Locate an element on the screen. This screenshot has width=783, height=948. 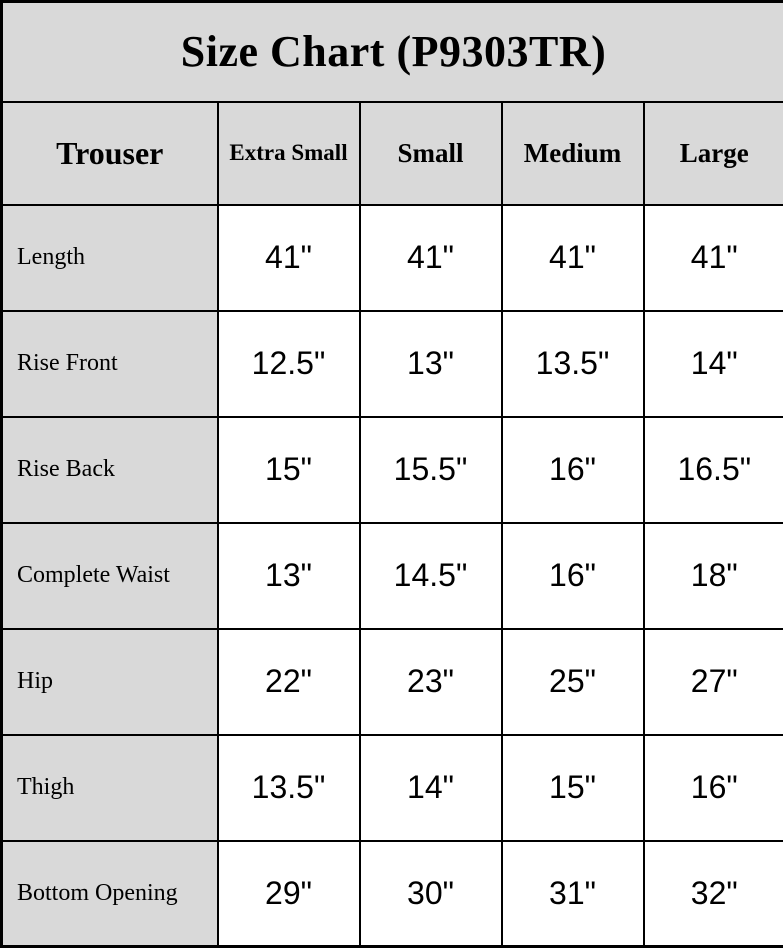
row-label: Length is located at coordinates (110, 258).